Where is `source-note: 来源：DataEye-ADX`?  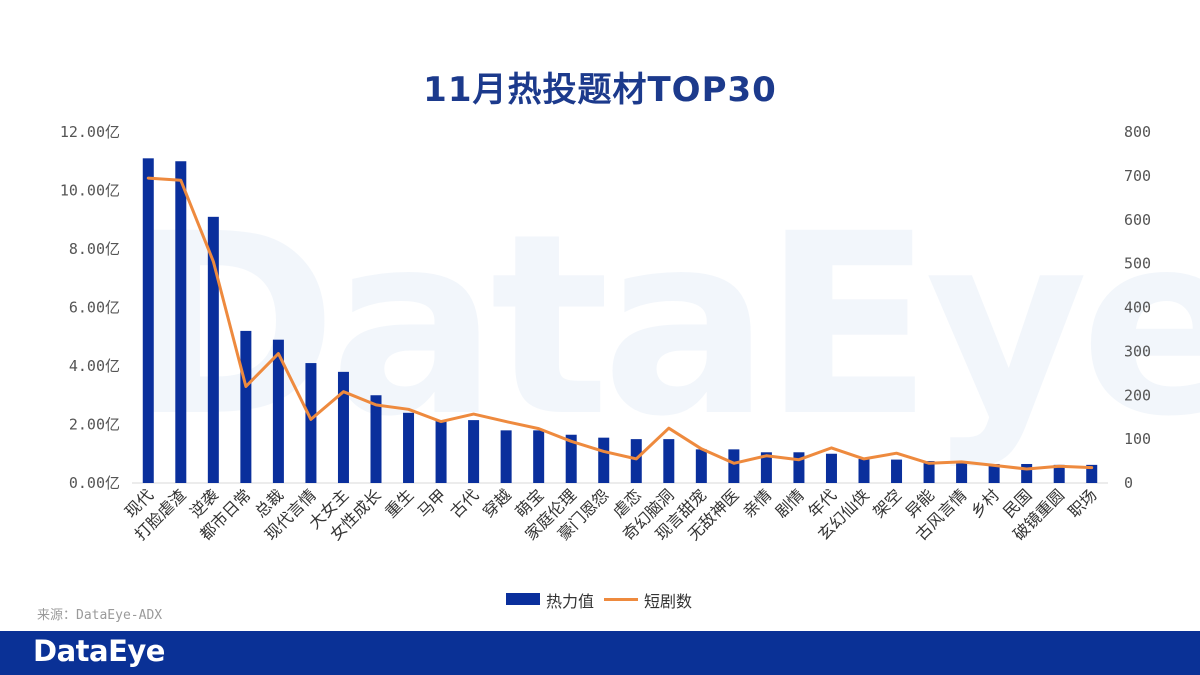
source-note: 来源：DataEye-ADX is located at coordinates (100, 615).